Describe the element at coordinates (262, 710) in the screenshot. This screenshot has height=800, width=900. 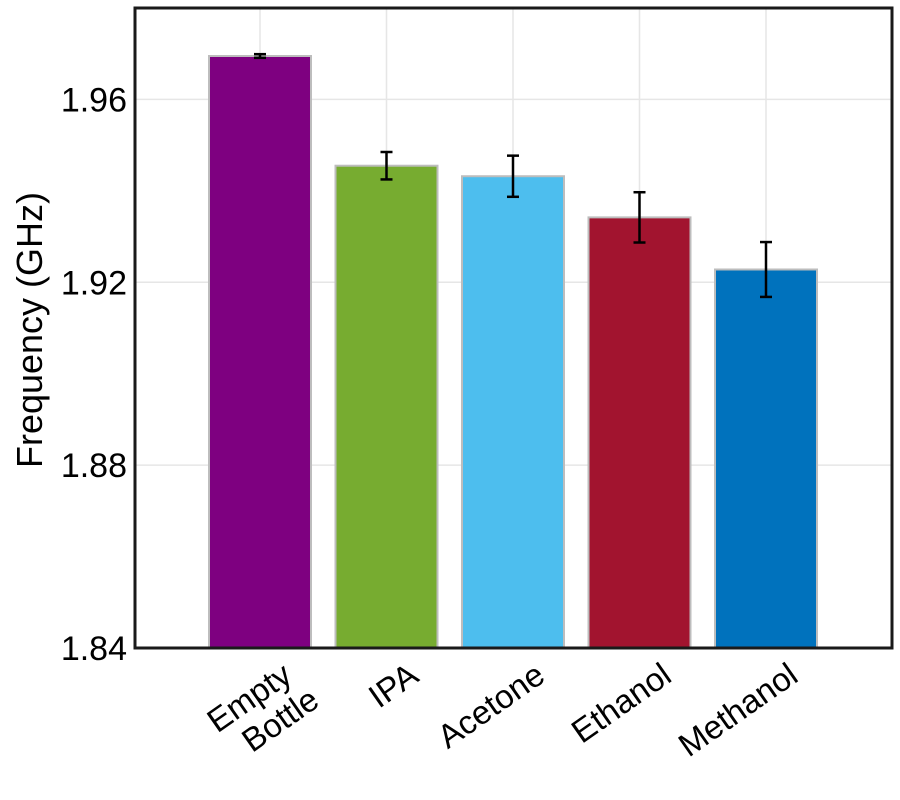
I see `x-tick-label: EmptyBottle` at that location.